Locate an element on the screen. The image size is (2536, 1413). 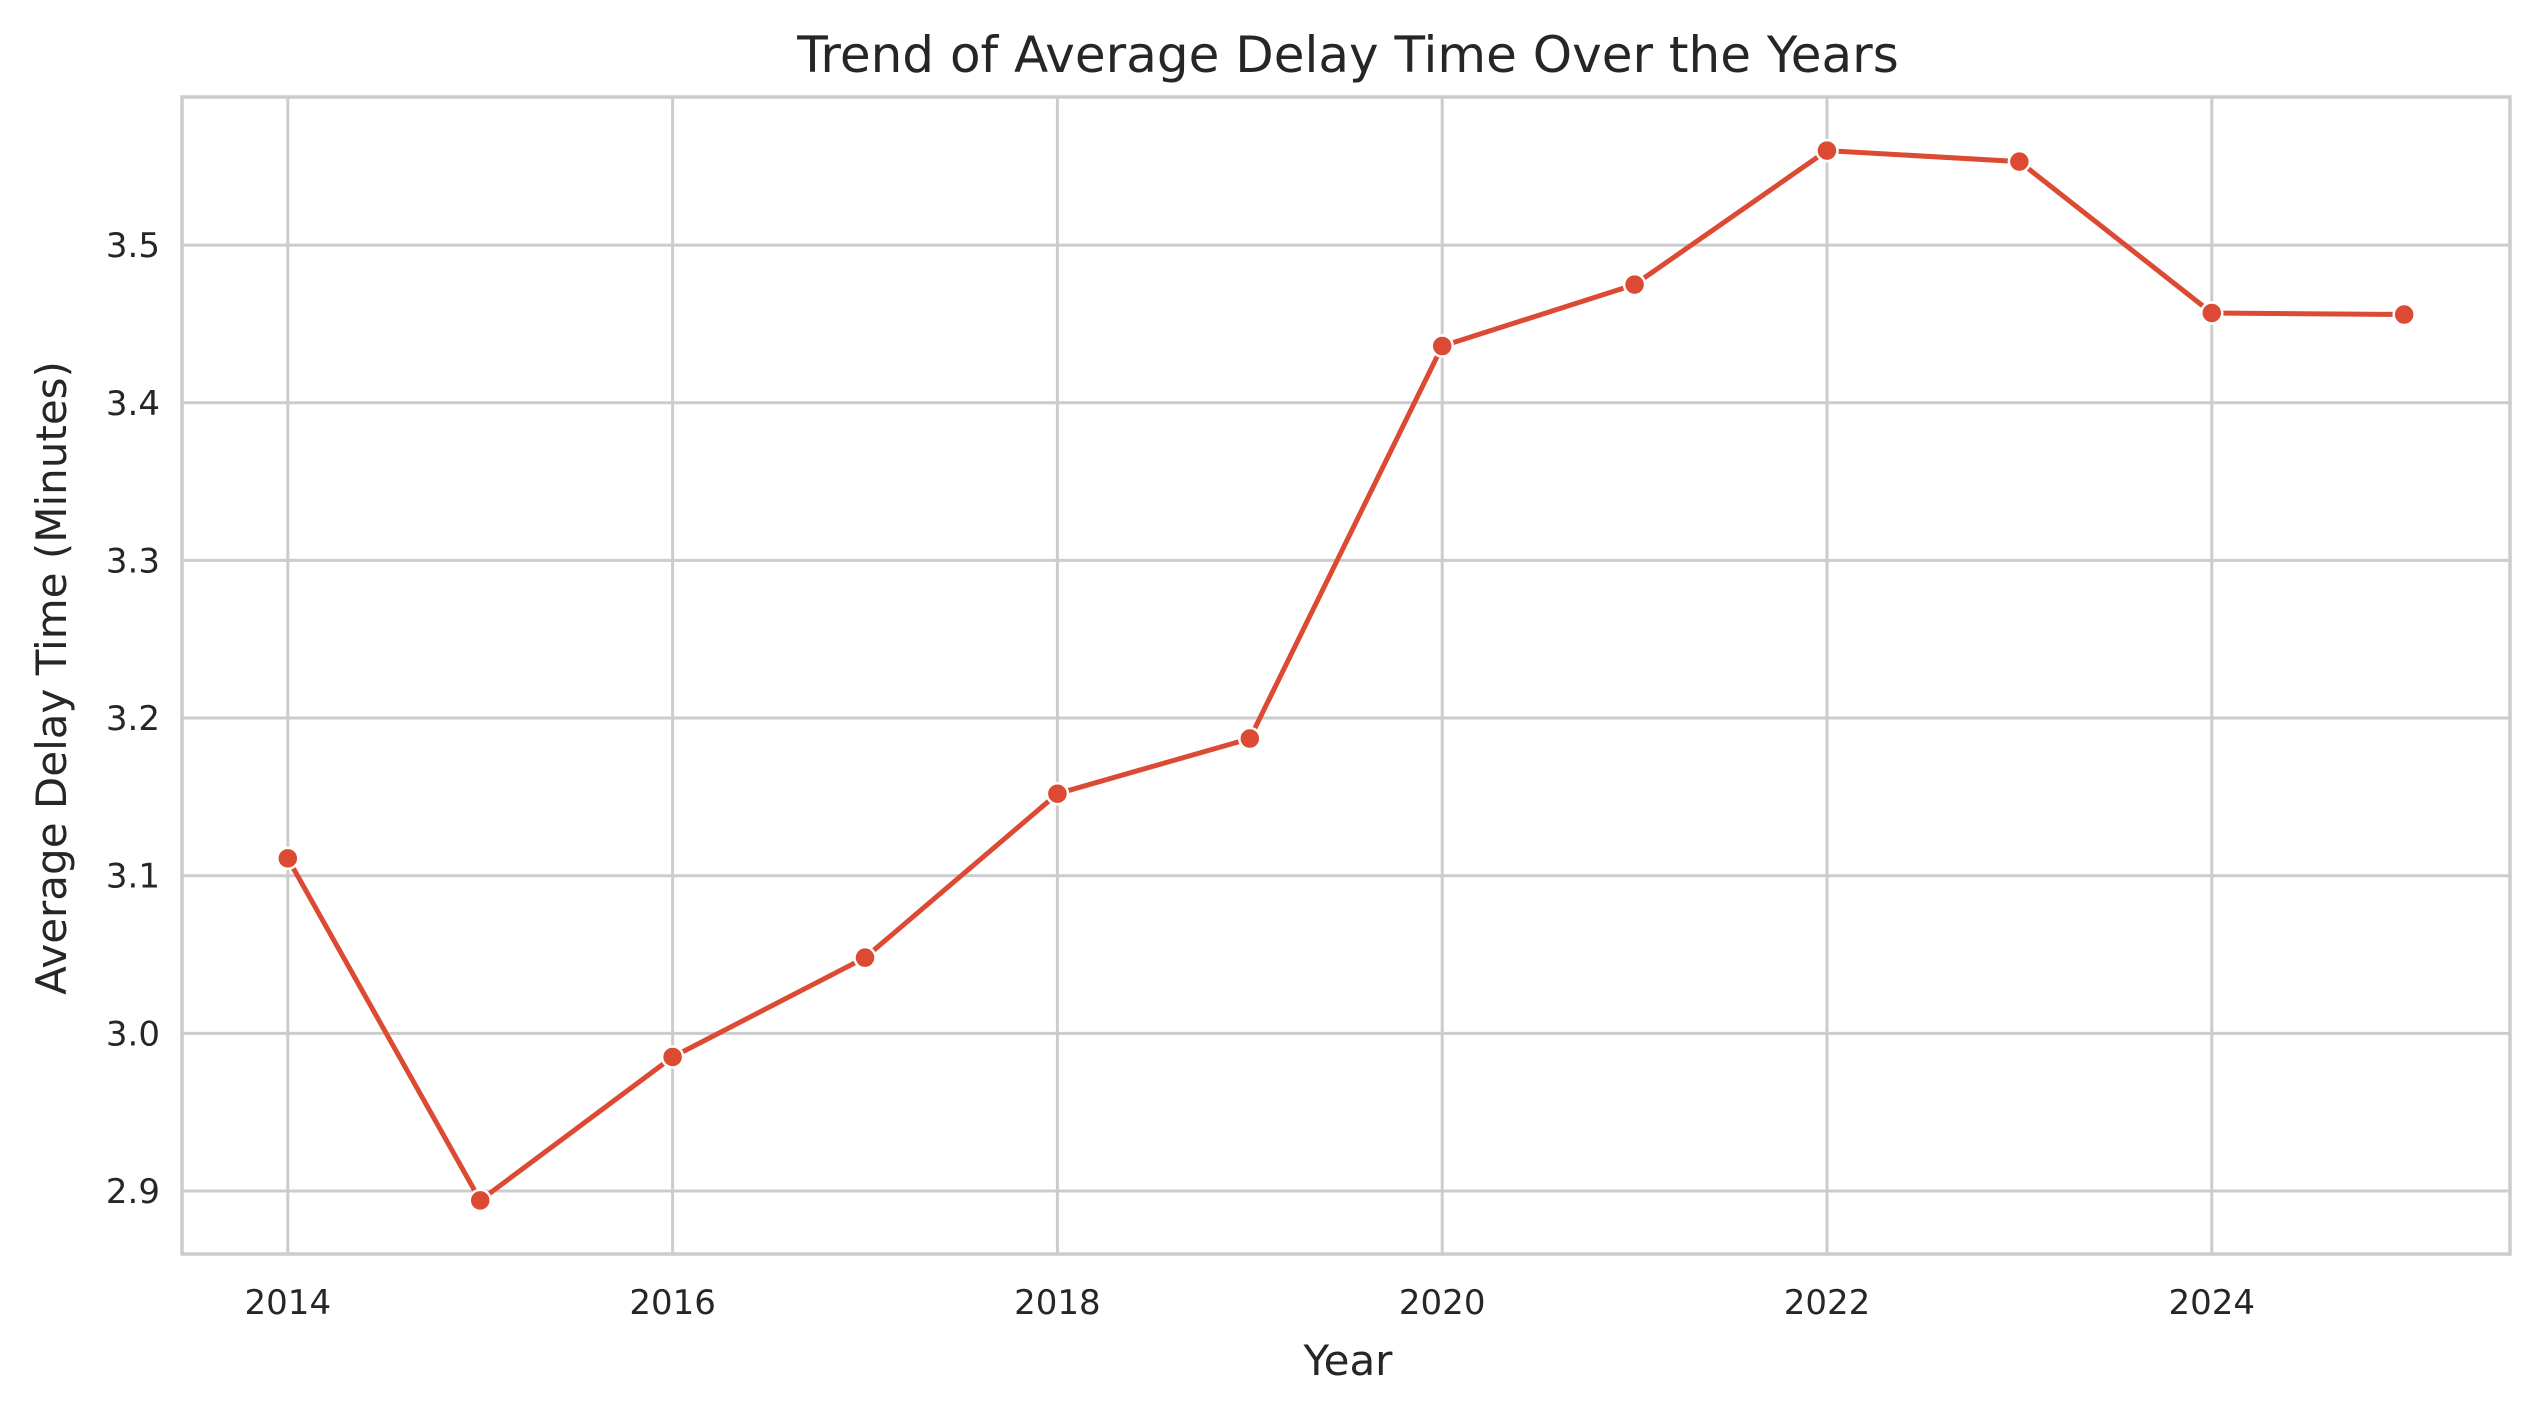
y-tick-label: 3.2 is located at coordinates (133, 719).